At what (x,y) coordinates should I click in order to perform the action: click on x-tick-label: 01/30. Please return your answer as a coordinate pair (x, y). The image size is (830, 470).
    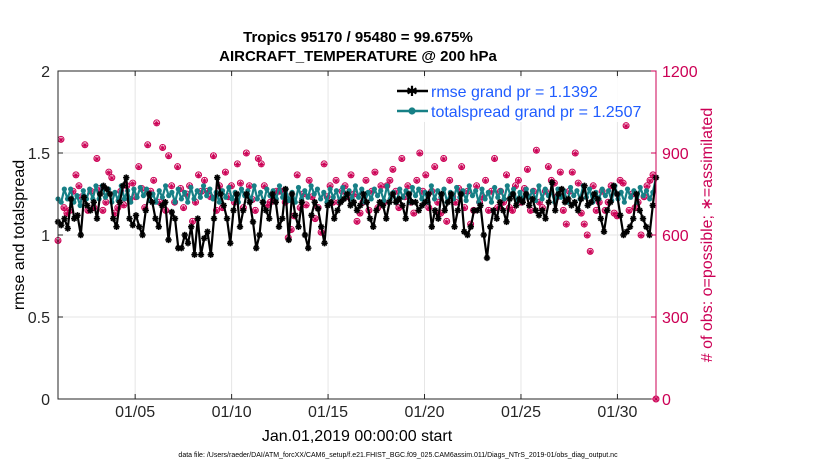
    Looking at the image, I should click on (617, 412).